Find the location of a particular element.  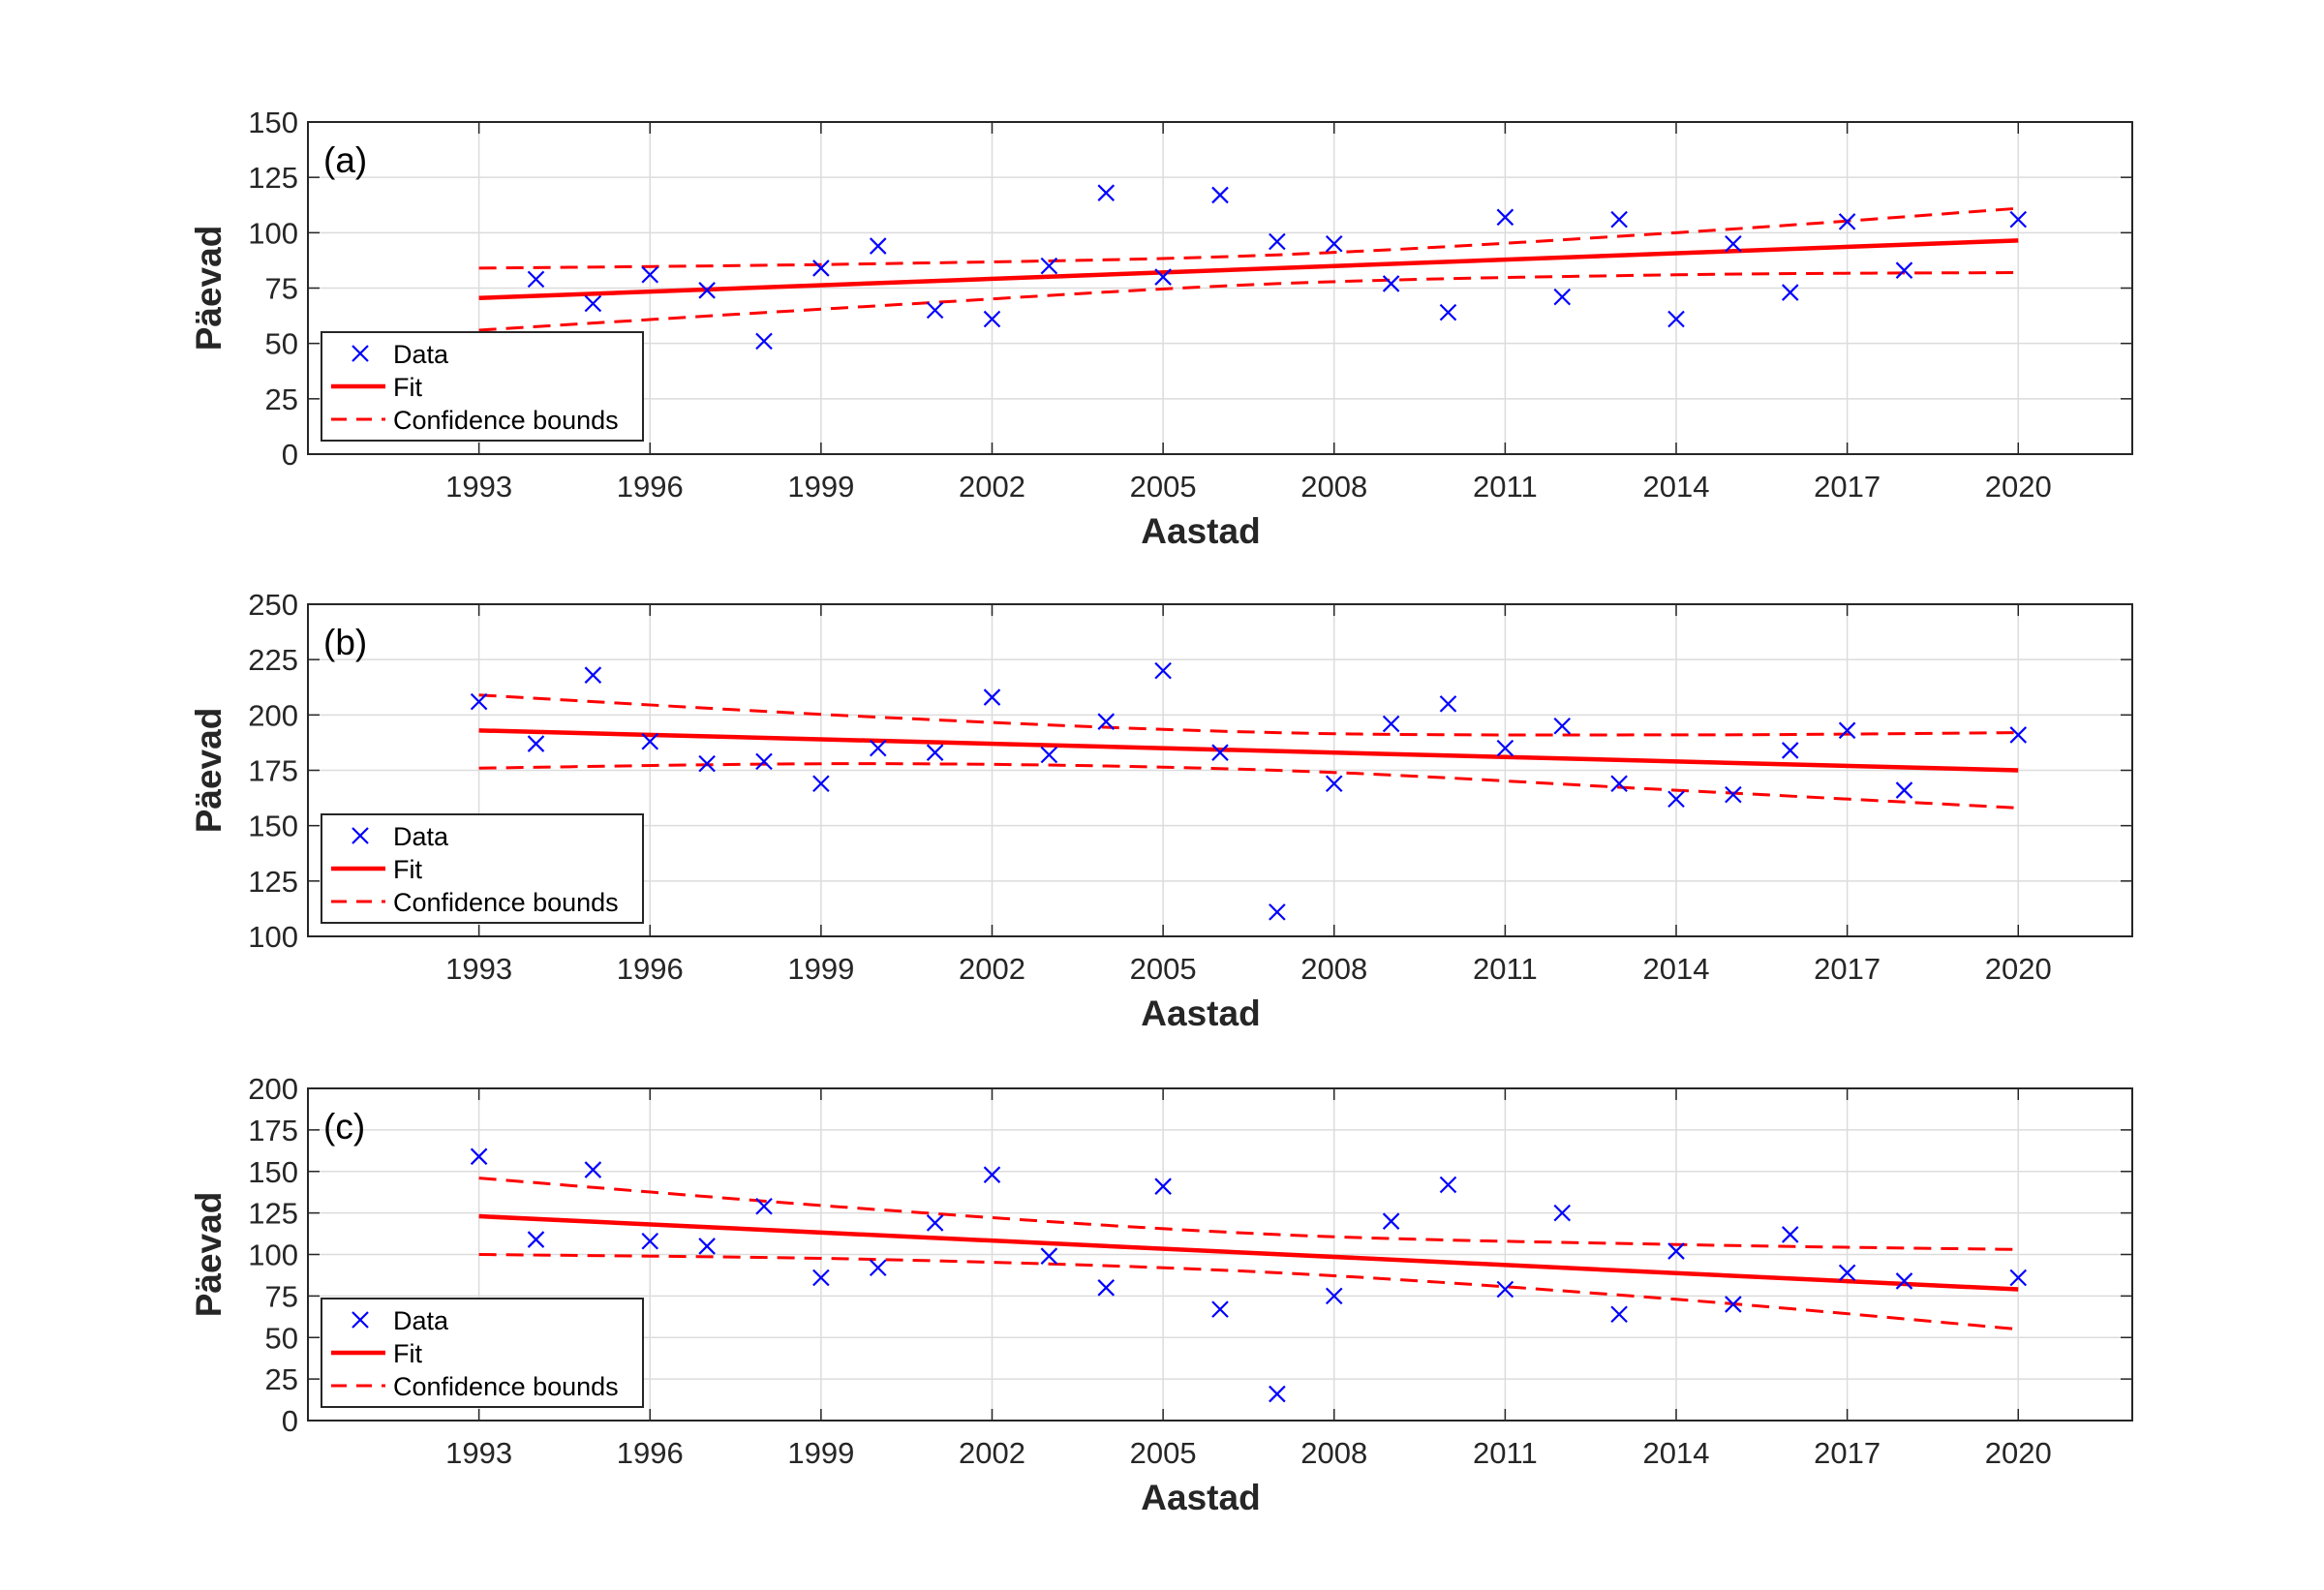

x-tick-label: 1993 is located at coordinates (479, 487).